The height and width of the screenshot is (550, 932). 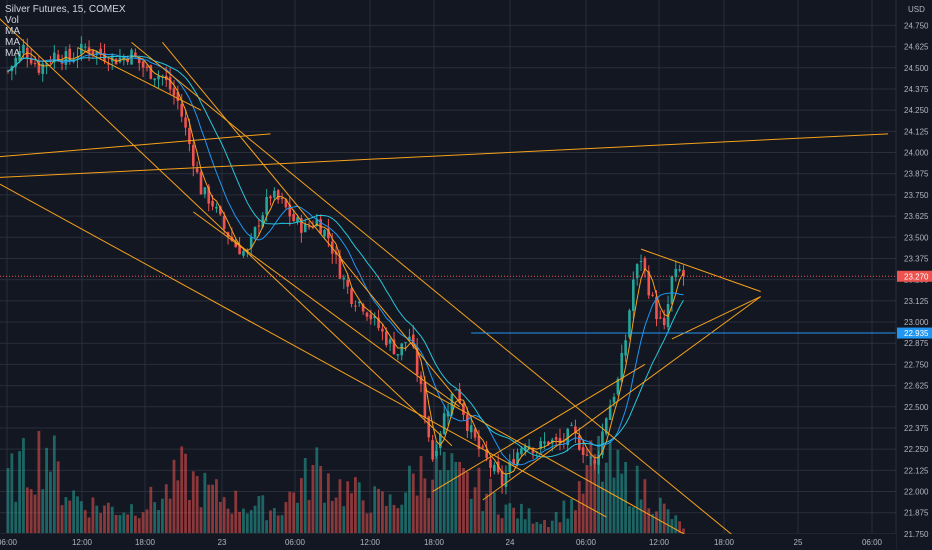 What do you see at coordinates (12, 42) in the screenshot?
I see `legend-ma-2: MA` at bounding box center [12, 42].